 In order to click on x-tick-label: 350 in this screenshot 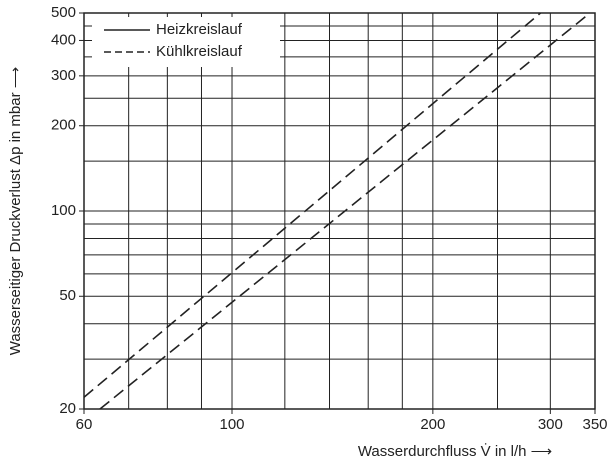, I will do `click(594, 424)`.